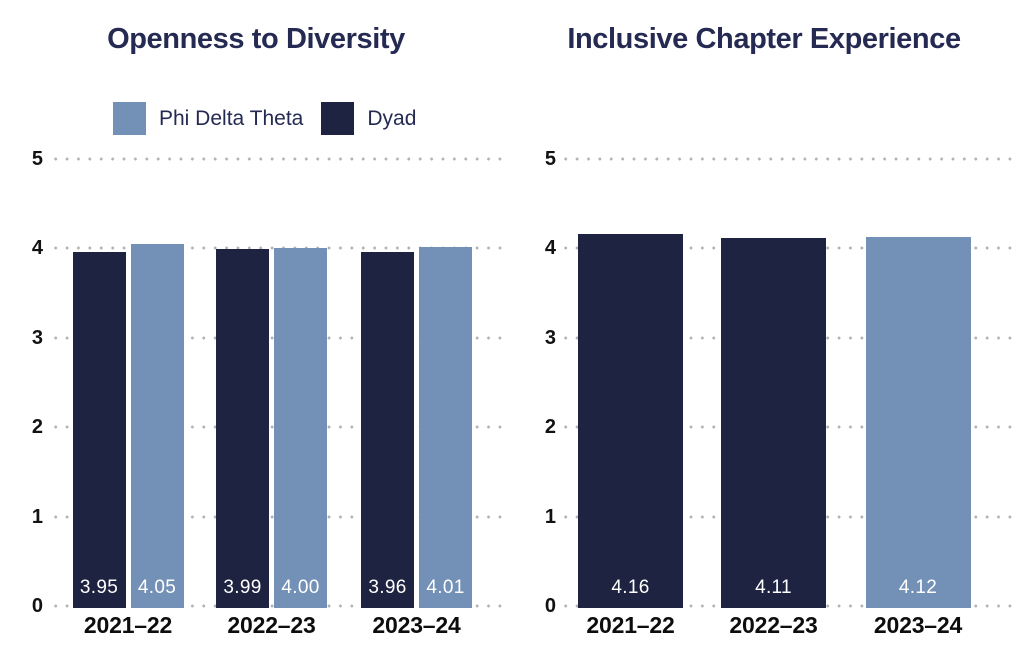 The image size is (1024, 665). I want to click on bar-score-2021-22: 4.16, so click(630, 420).